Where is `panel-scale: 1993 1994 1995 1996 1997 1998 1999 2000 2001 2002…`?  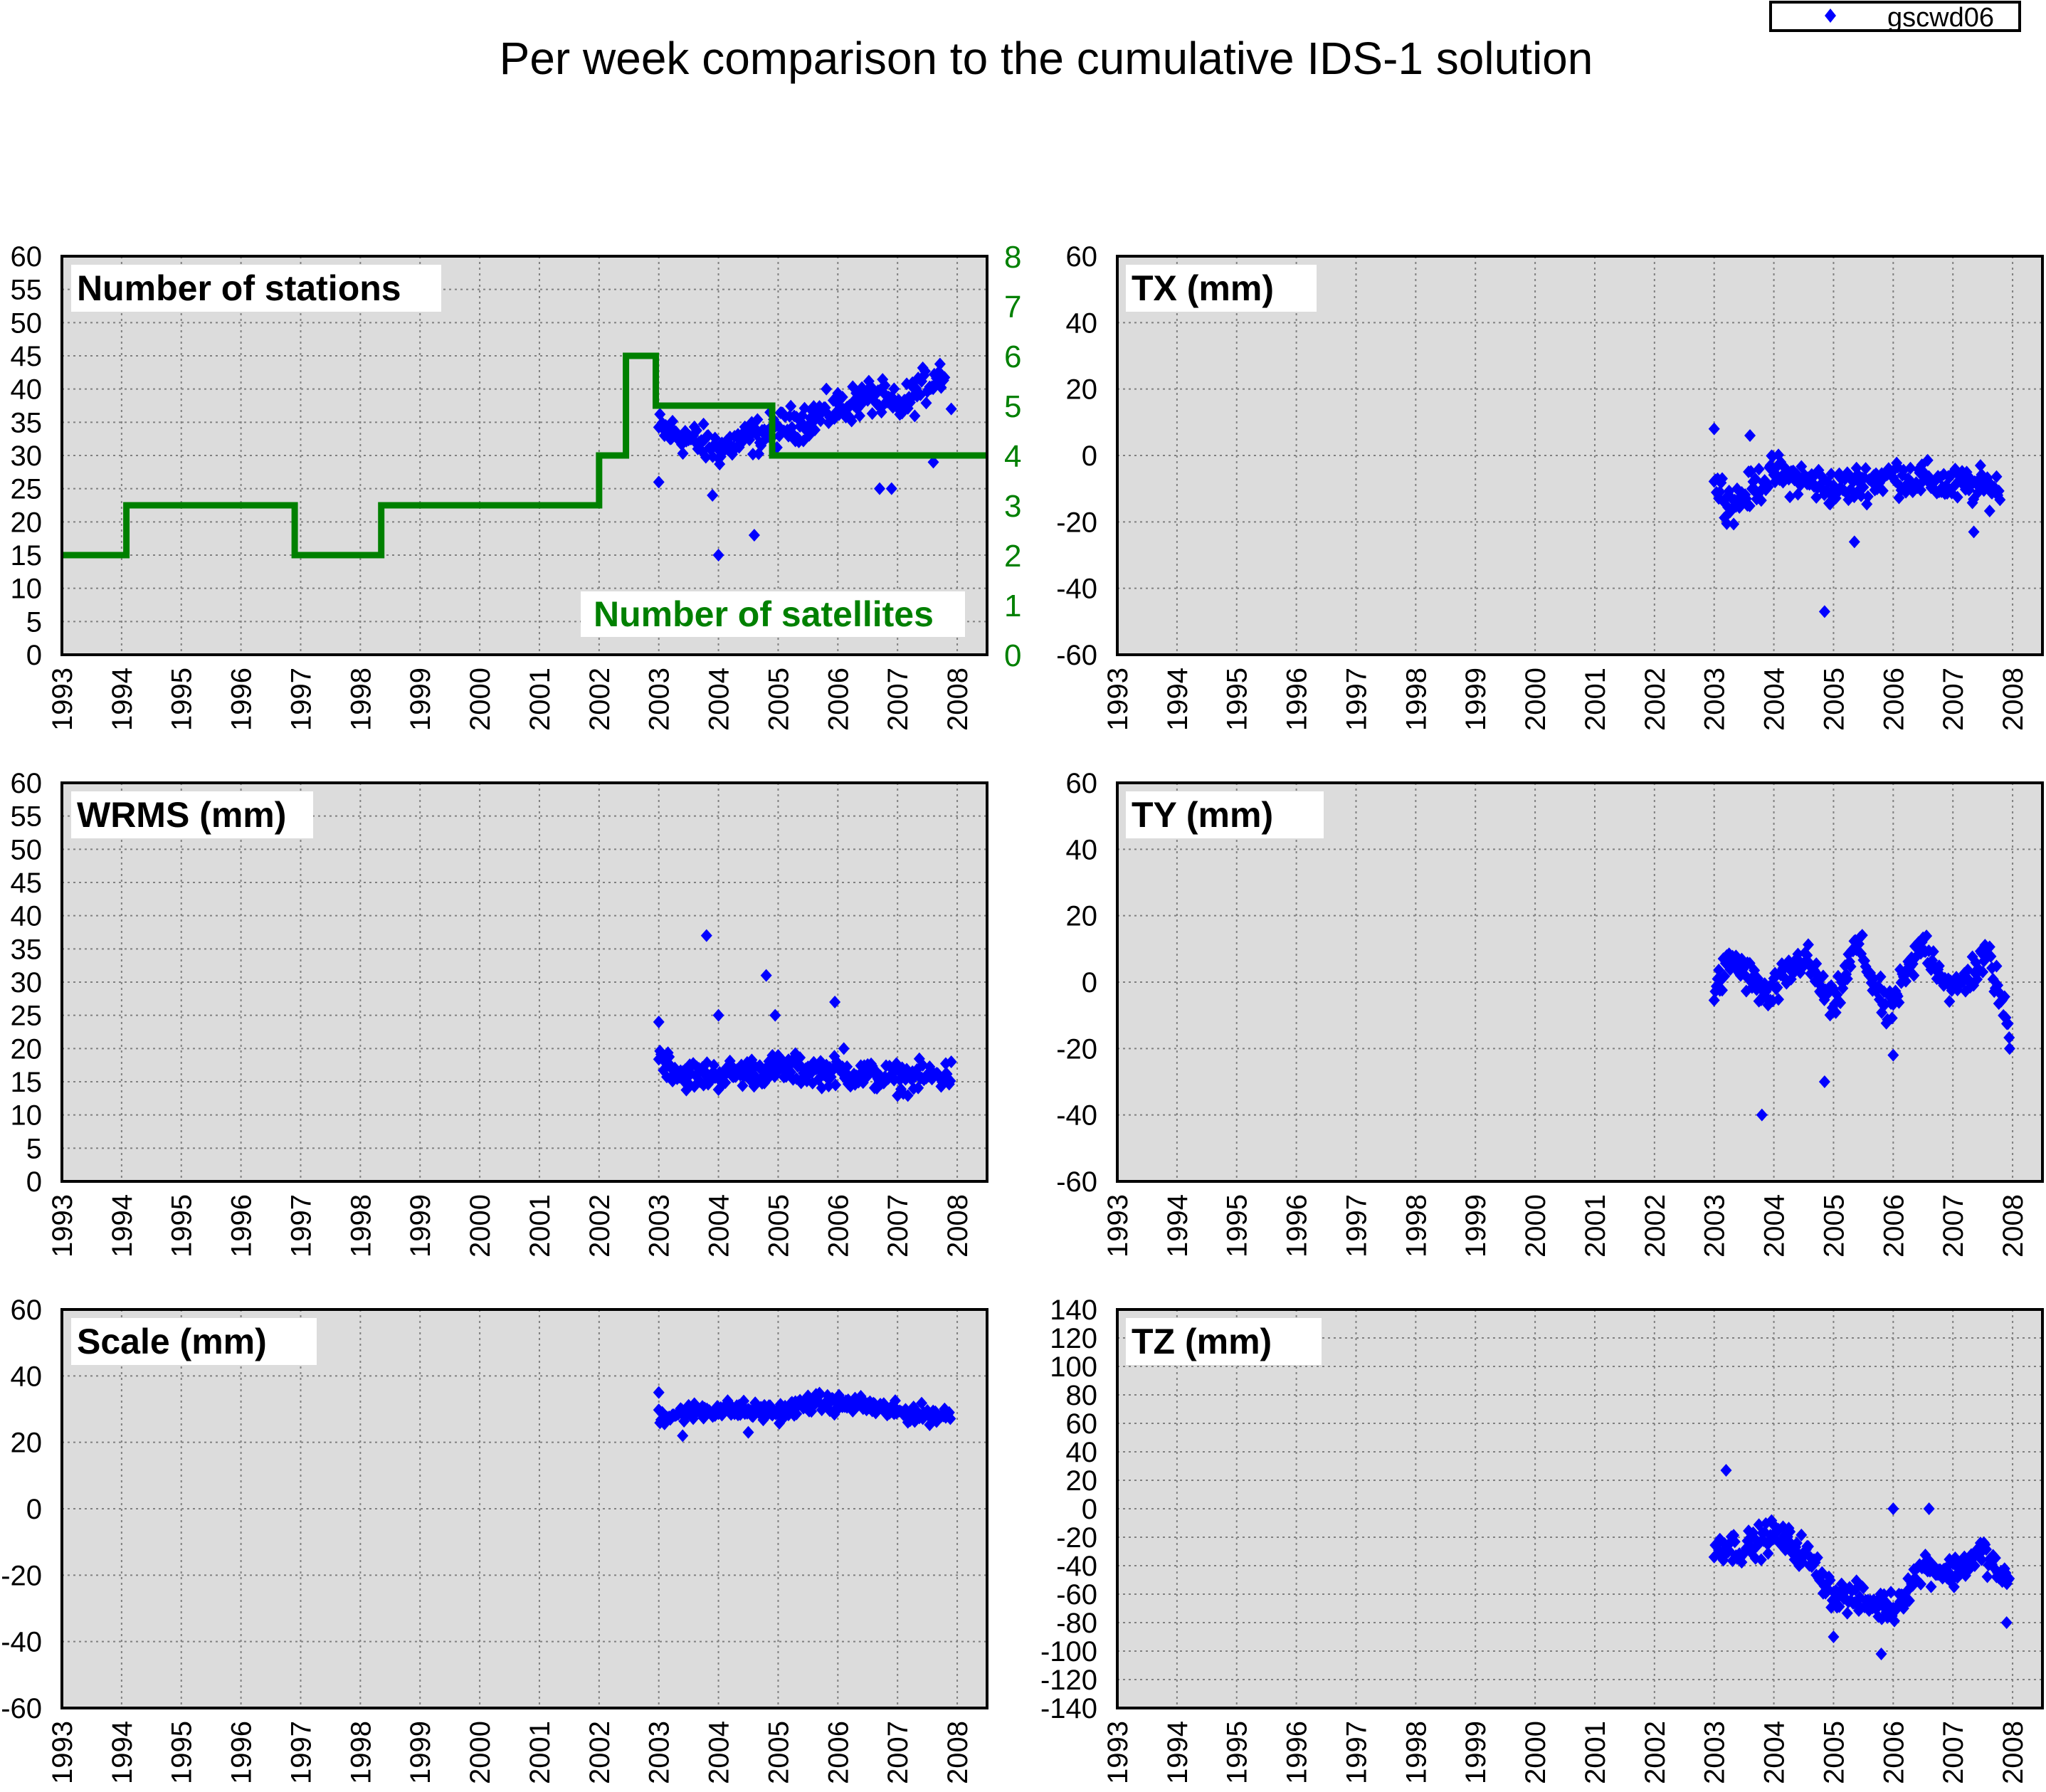
panel-scale: 1993 1994 1995 1996 1997 1998 1999 2000 2001 2002… is located at coordinates (494, 1539).